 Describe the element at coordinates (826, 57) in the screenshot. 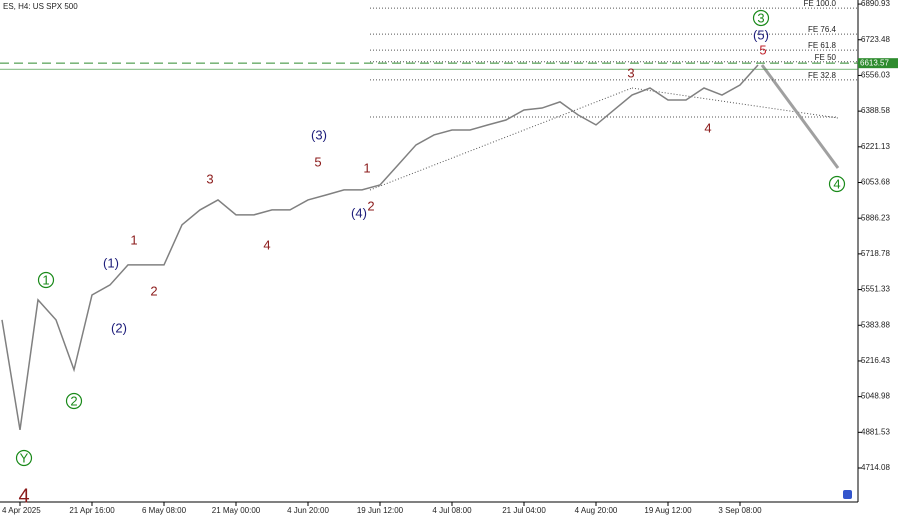

I see `fib-label: FE 50` at that location.